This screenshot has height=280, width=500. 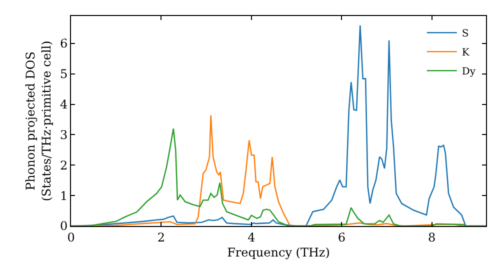 What do you see at coordinates (64, 226) in the screenshot?
I see `y-tick-label: 0` at bounding box center [64, 226].